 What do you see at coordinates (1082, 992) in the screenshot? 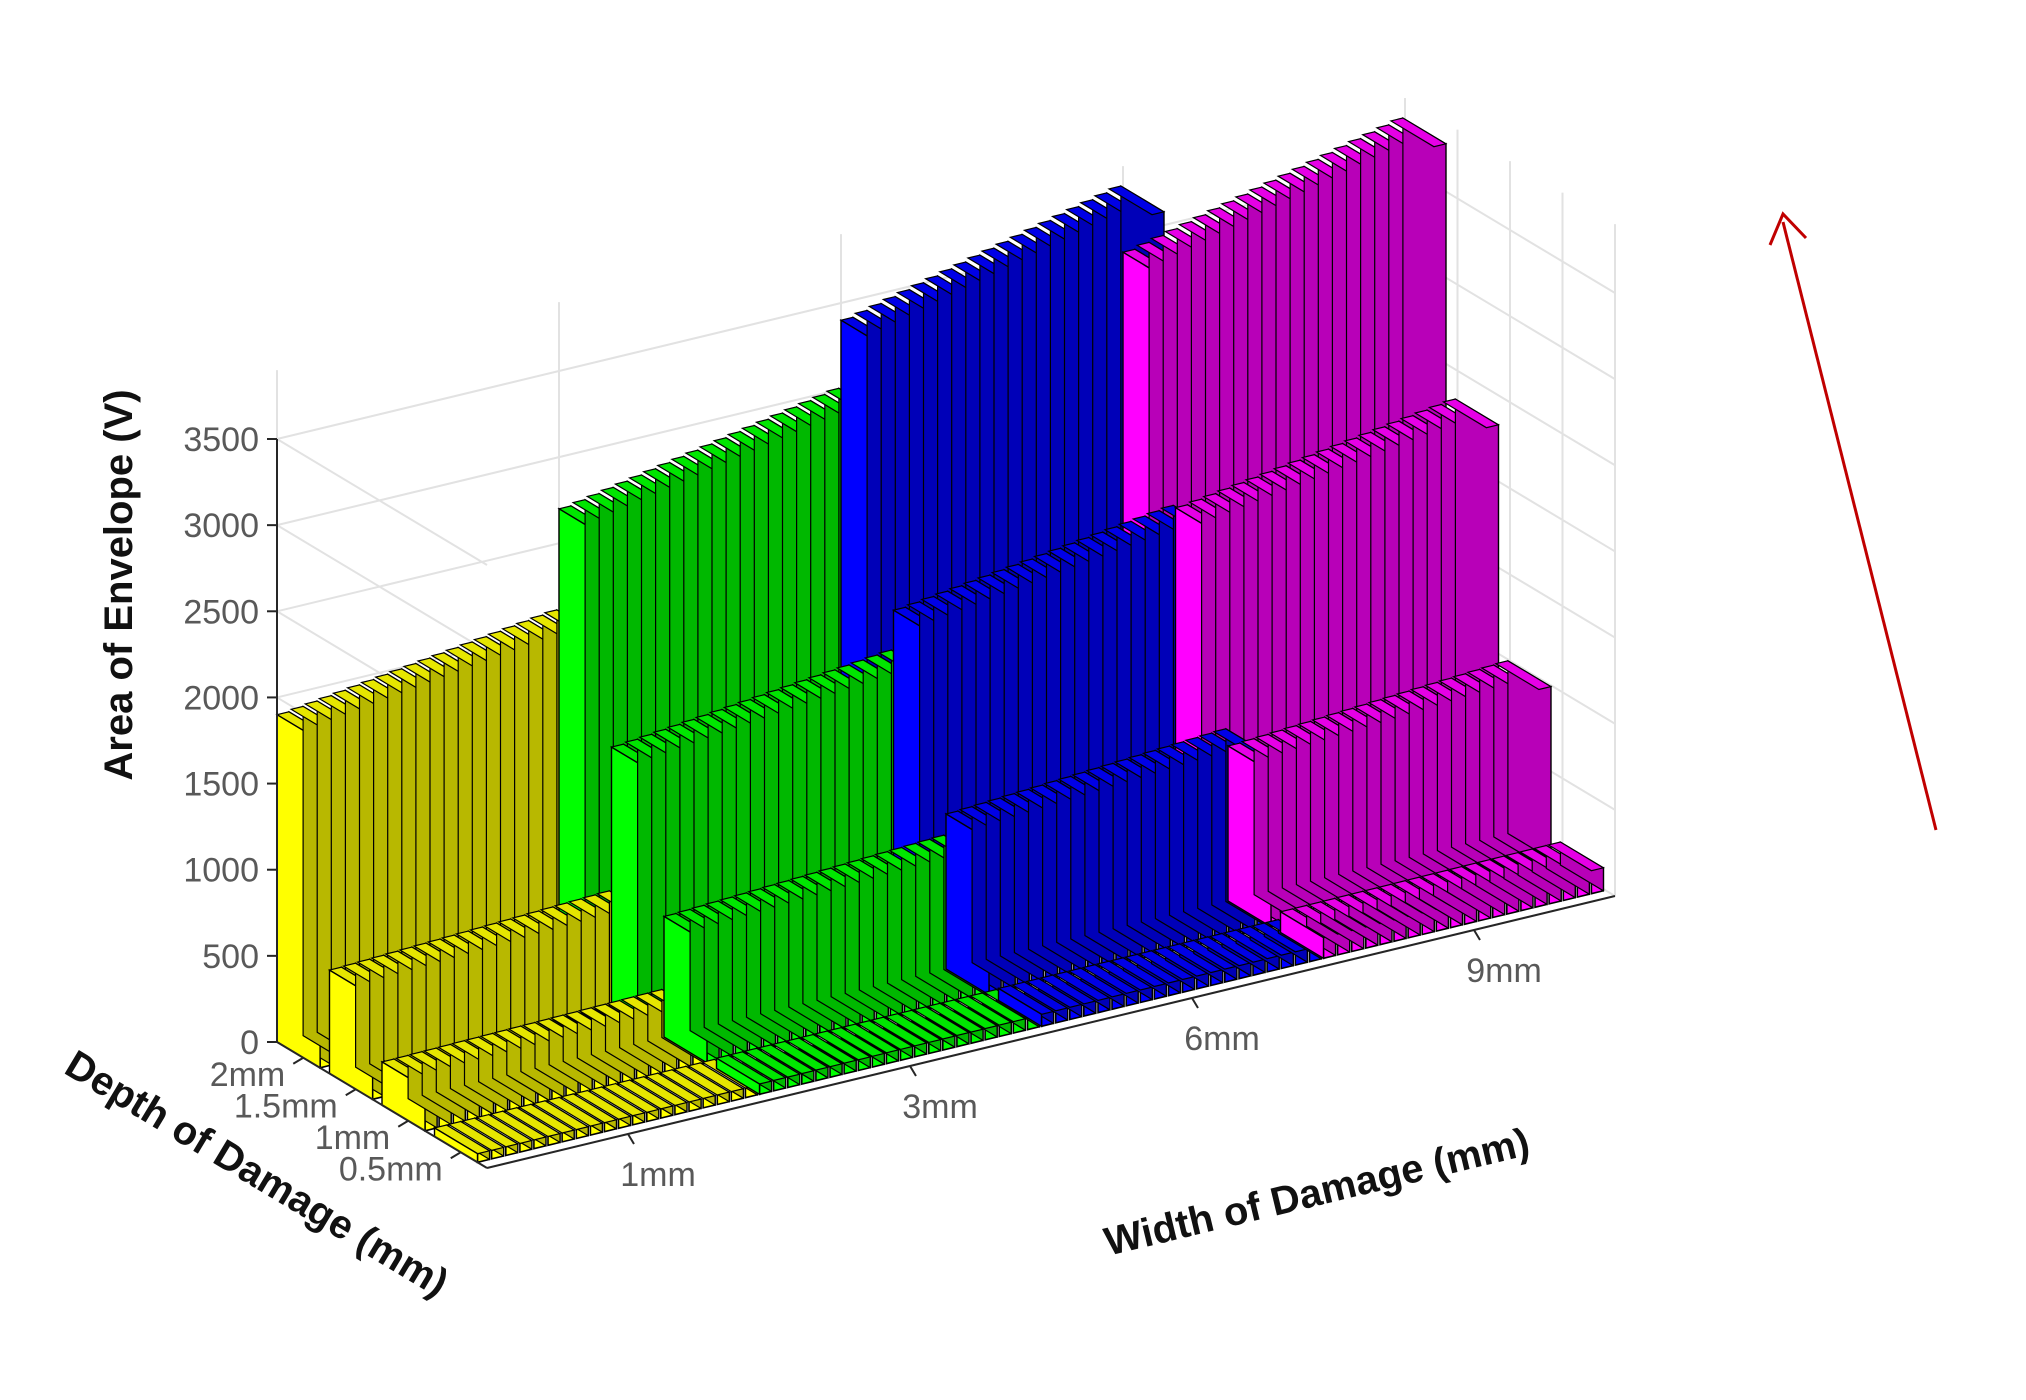
I see `bar-6mm-0.5mm-5` at bounding box center [1082, 992].